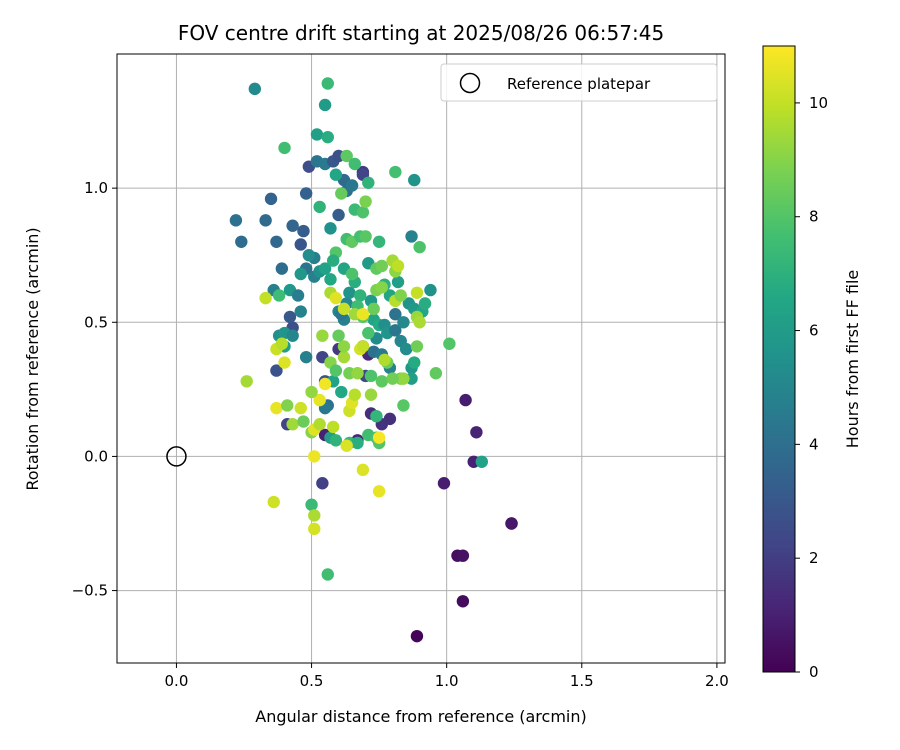  Describe the element at coordinates (814, 444) in the screenshot. I see `colorbar-tick-label: 4` at that location.